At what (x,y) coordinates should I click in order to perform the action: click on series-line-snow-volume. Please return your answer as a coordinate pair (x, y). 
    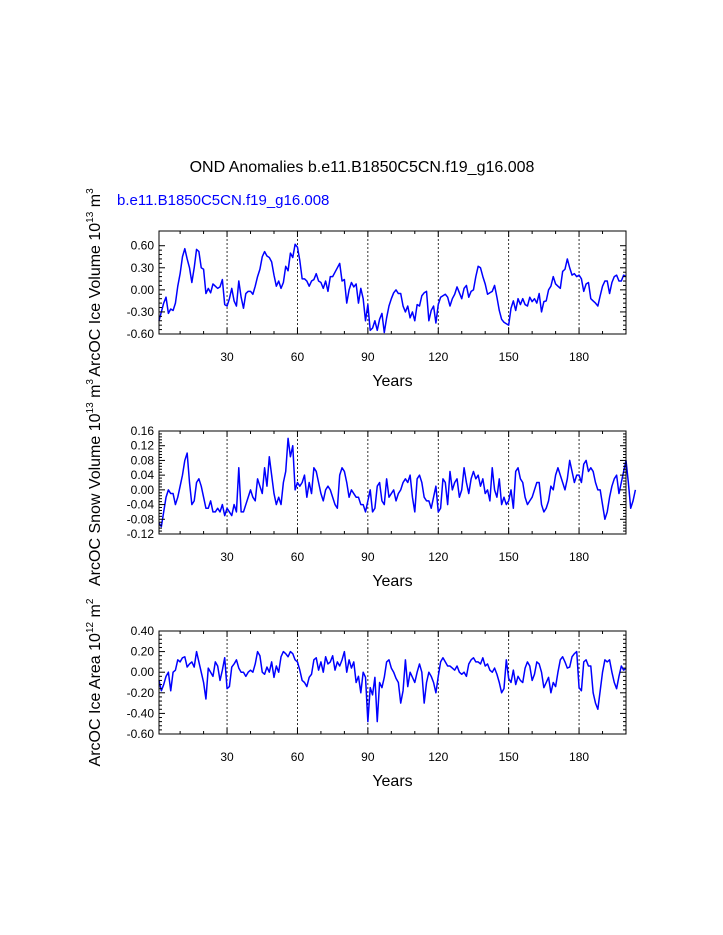
    Looking at the image, I should click on (397, 482).